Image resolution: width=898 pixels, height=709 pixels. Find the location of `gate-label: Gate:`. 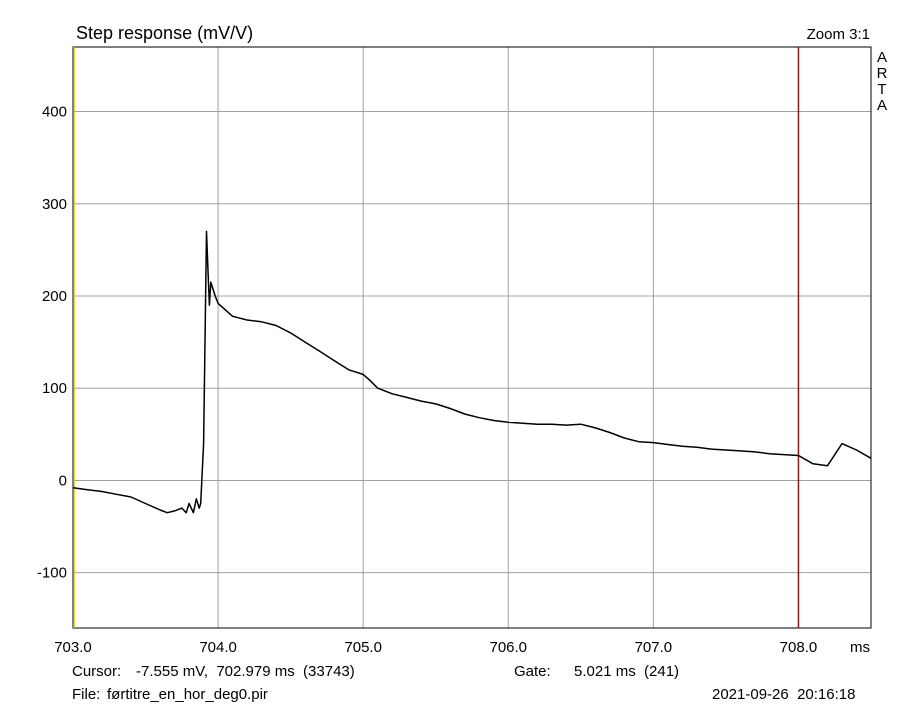

gate-label: Gate: is located at coordinates (532, 671).